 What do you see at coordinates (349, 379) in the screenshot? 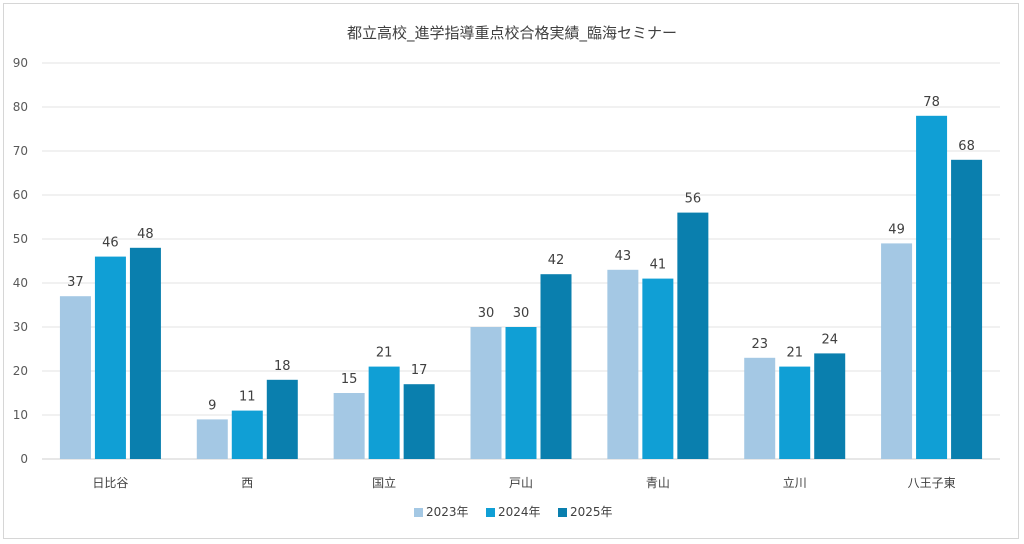
I see `data-label: 15` at bounding box center [349, 379].